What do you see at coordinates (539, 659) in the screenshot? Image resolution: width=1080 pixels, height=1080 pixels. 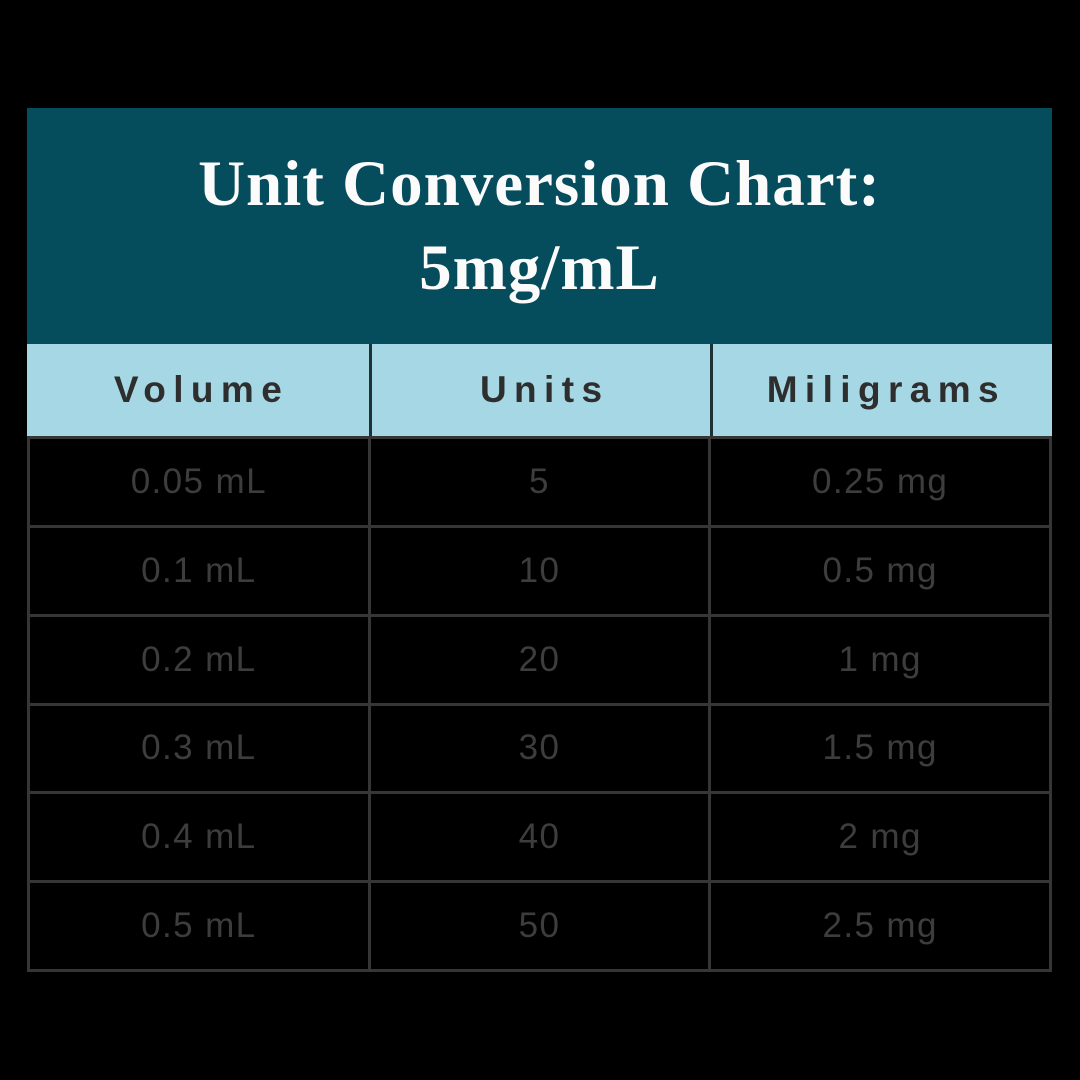 I see `cell-units: 20` at bounding box center [539, 659].